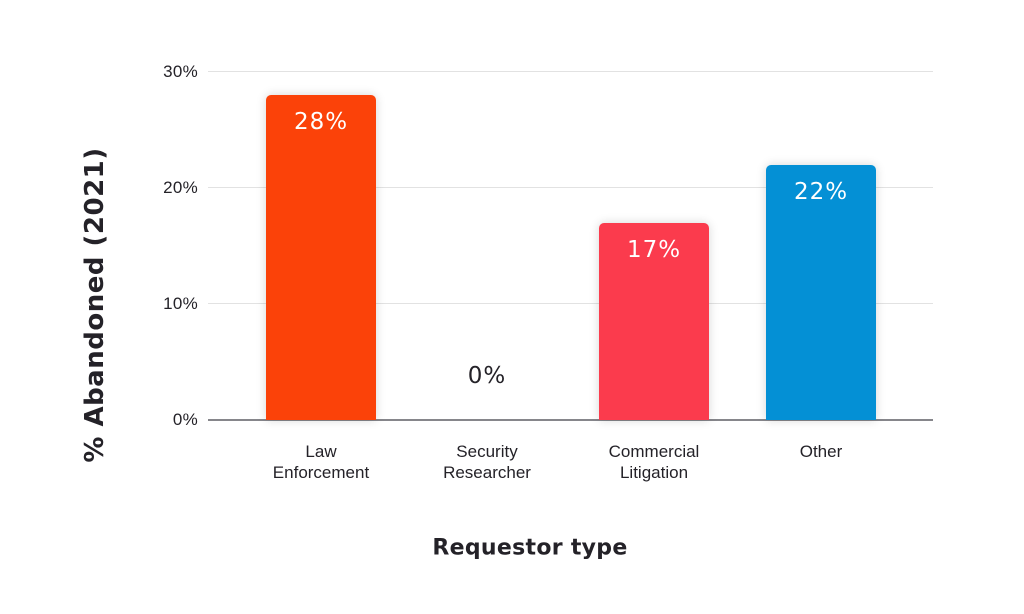 Image resolution: width=1024 pixels, height=614 pixels. Describe the element at coordinates (654, 462) in the screenshot. I see `category-label: Commercial Litigation` at that location.